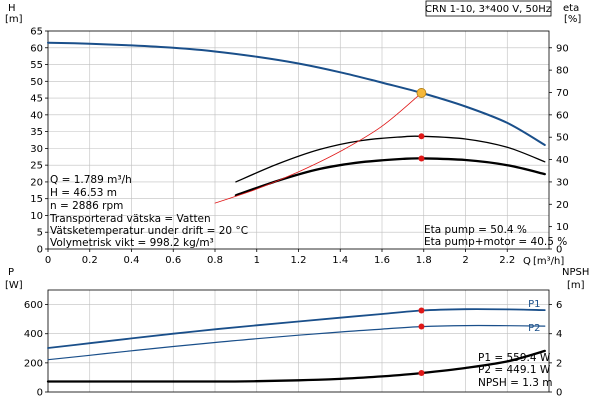  I want to click on head_efficiency-left-tick-label-12: 60, so click(36, 48).